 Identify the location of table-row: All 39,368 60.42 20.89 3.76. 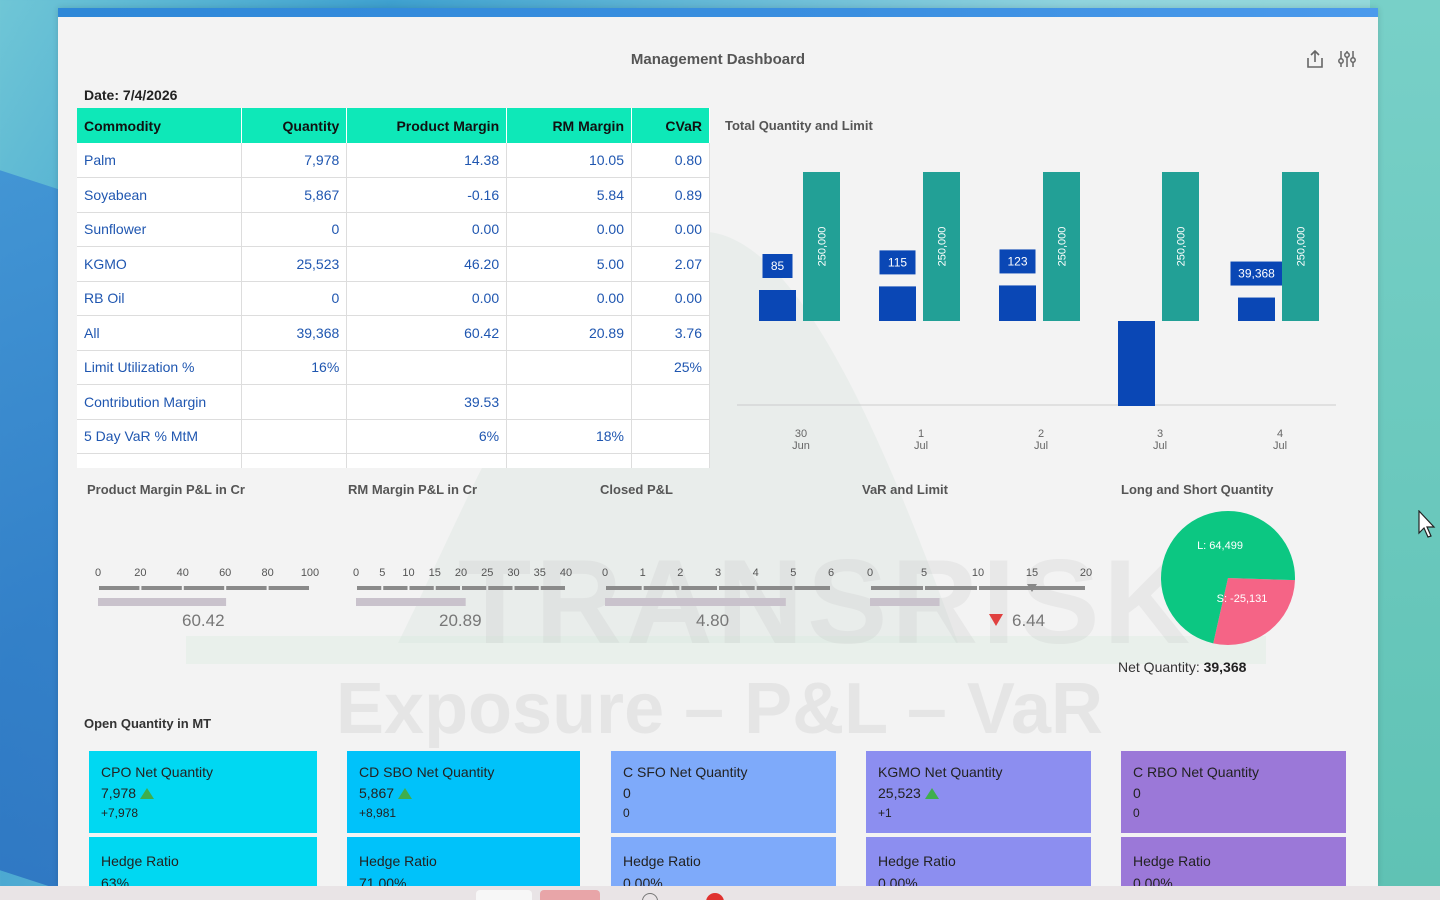
(393, 333).